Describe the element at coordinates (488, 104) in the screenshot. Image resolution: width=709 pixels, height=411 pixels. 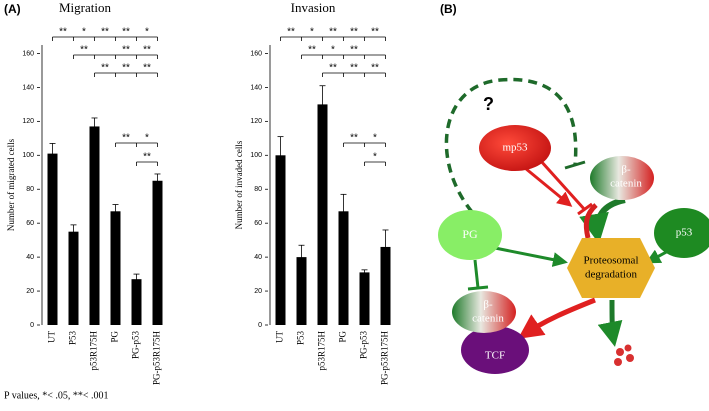
I see `question-mark: ?` at that location.